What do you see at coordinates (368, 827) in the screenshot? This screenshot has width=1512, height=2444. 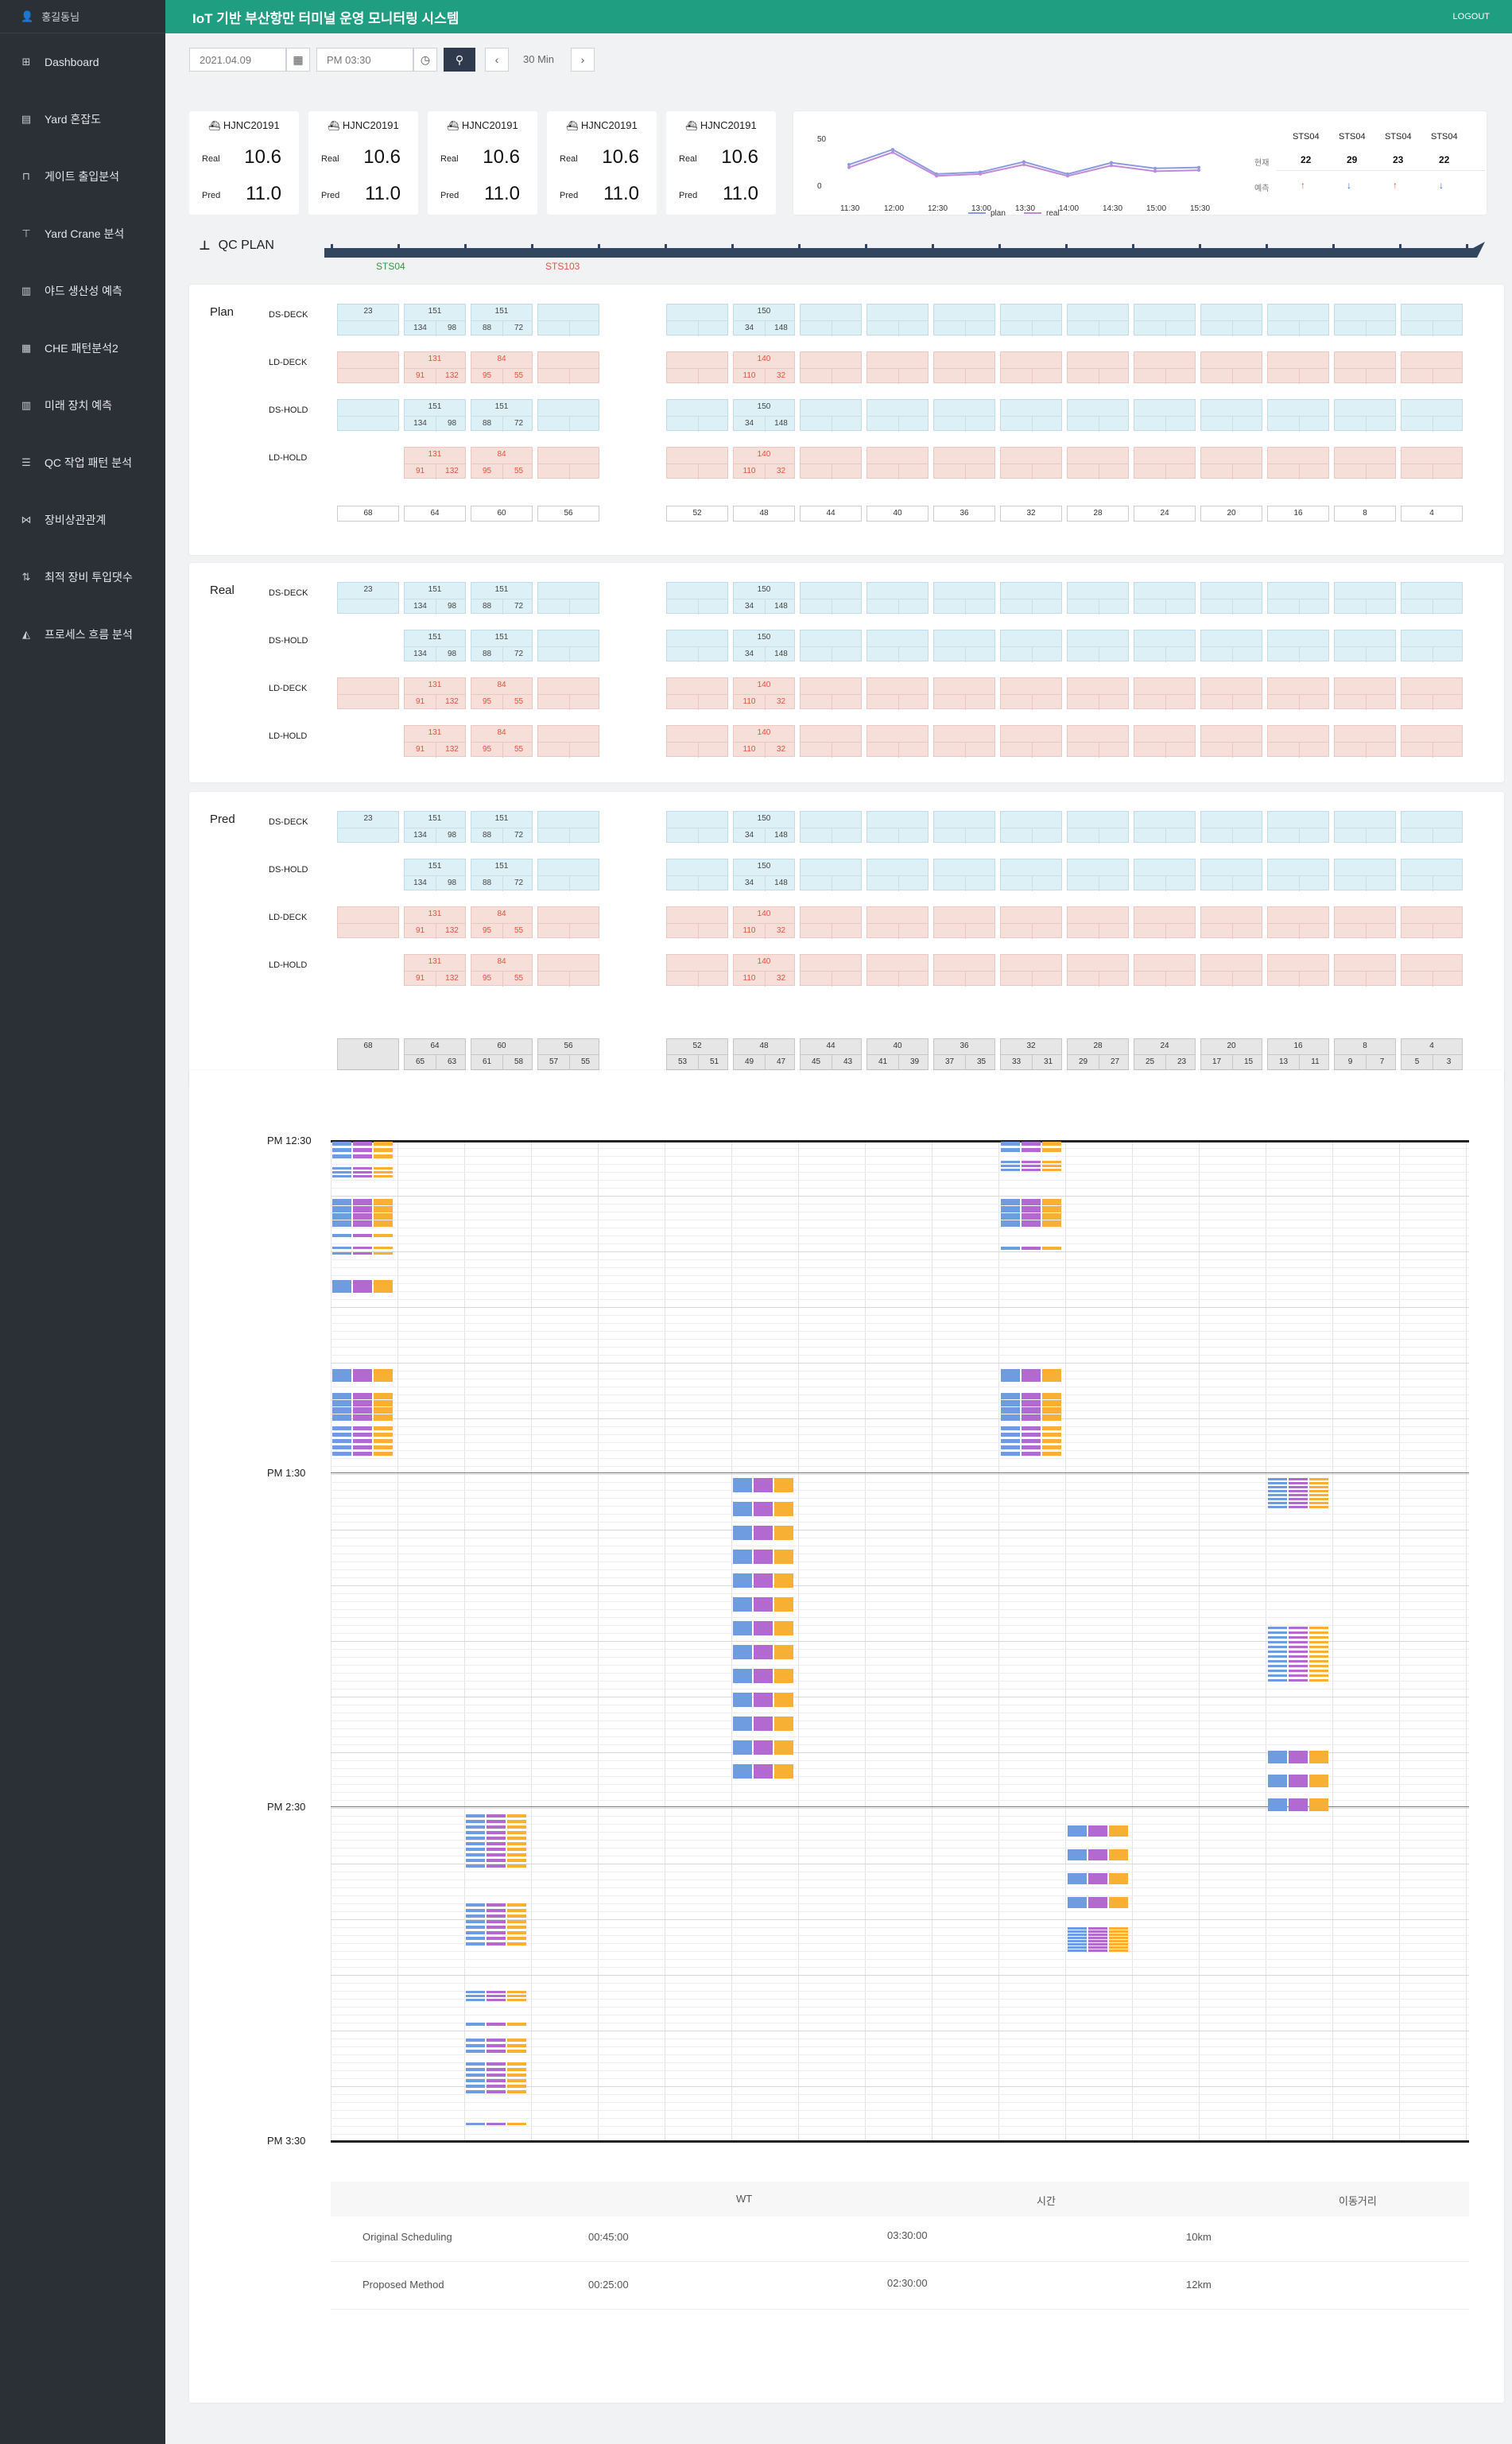 I see `discharge-cell: 23` at bounding box center [368, 827].